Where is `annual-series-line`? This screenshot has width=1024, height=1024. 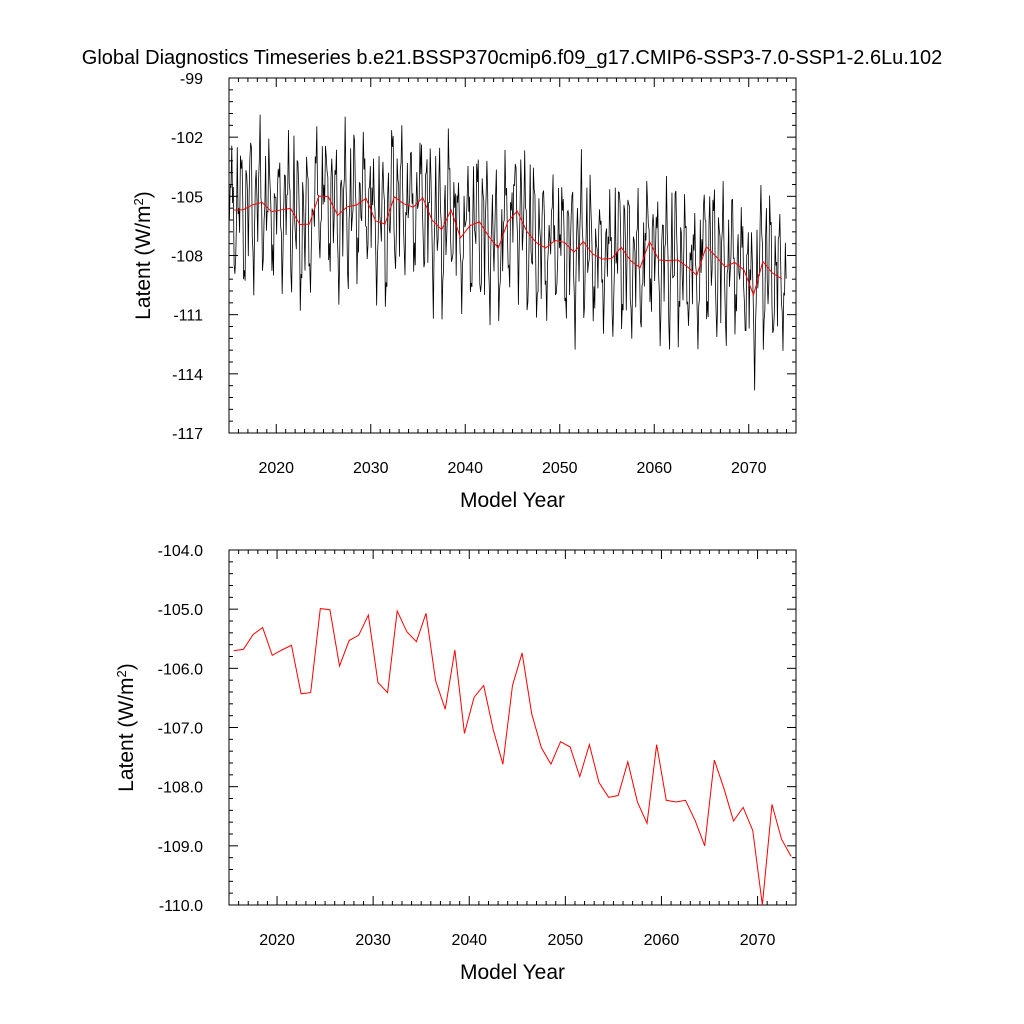
annual-series-line is located at coordinates (508, 246).